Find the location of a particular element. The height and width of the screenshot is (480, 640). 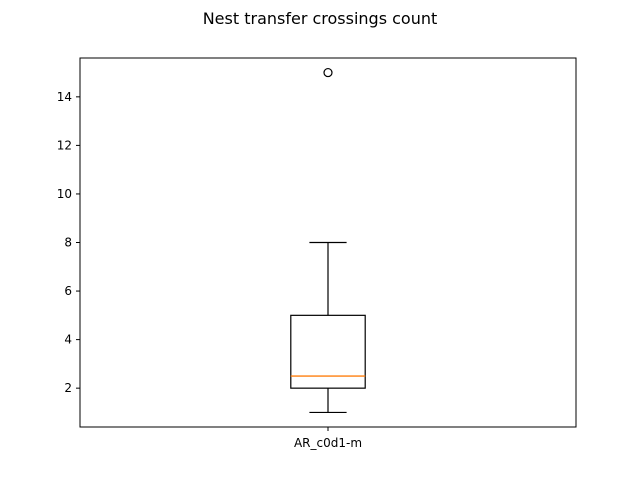

y-axis: 2 4 6 8 10 12 14 is located at coordinates (68, 242).